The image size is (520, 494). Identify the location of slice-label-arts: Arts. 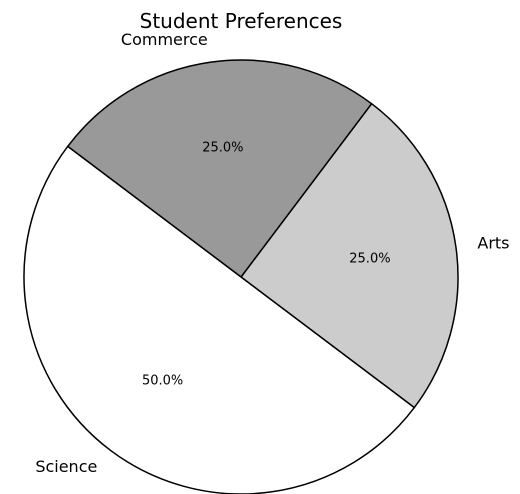
(493, 242).